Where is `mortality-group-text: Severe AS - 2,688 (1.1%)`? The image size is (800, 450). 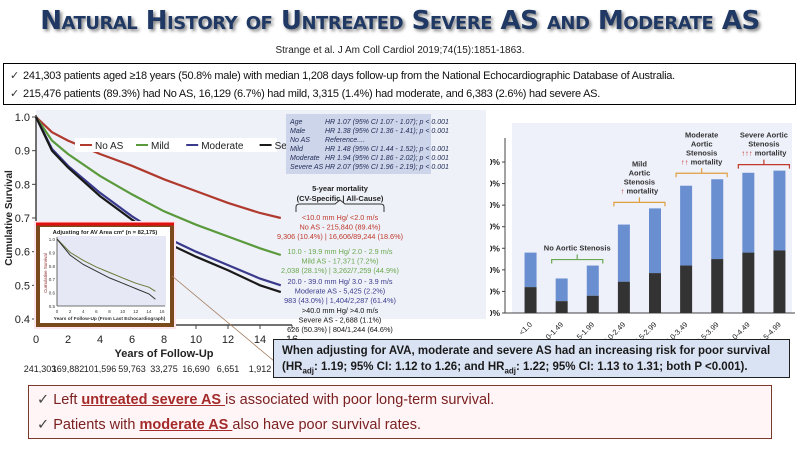
mortality-group-text: Severe AS - 2,688 (1.1%) is located at coordinates (340, 320).